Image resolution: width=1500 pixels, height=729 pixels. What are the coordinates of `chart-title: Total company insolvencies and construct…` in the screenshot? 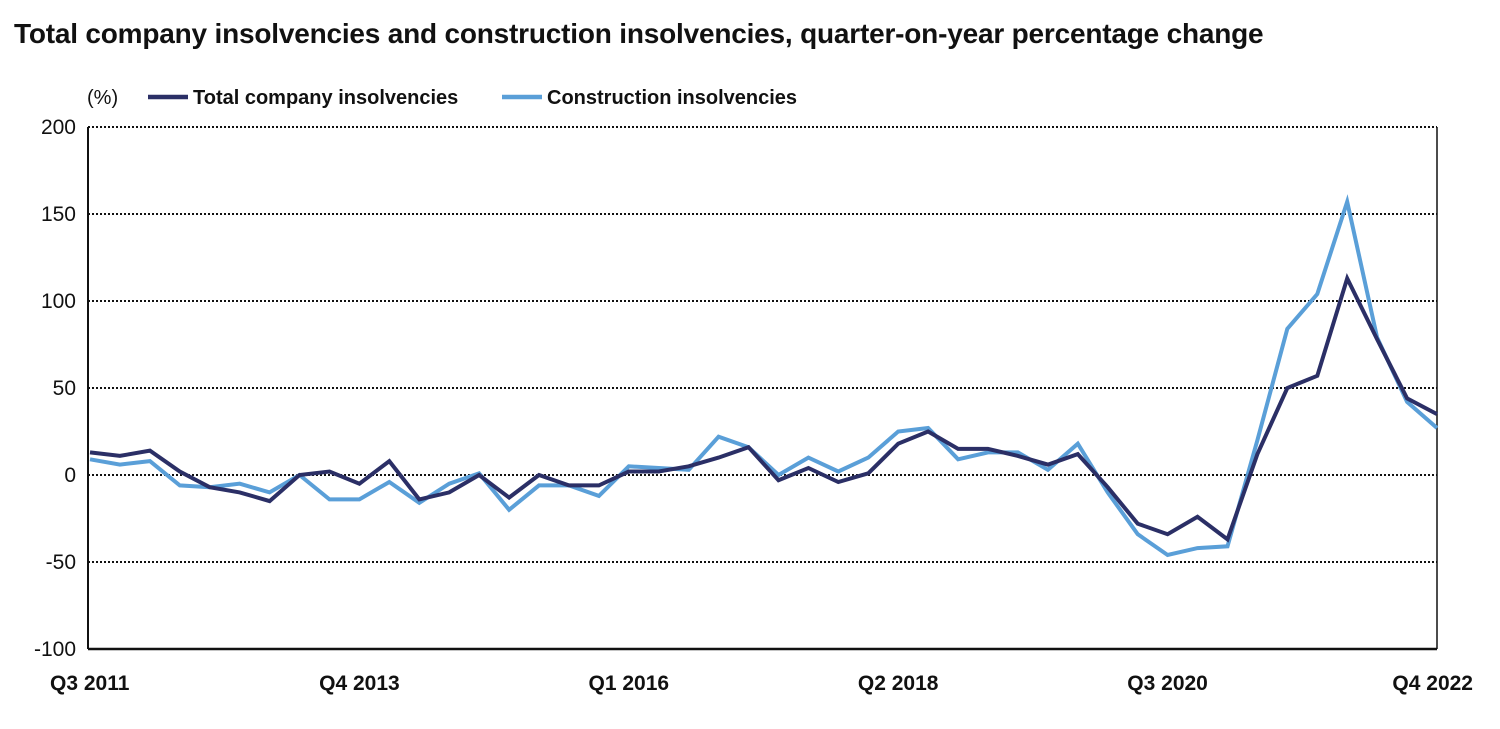 It's located at (639, 33).